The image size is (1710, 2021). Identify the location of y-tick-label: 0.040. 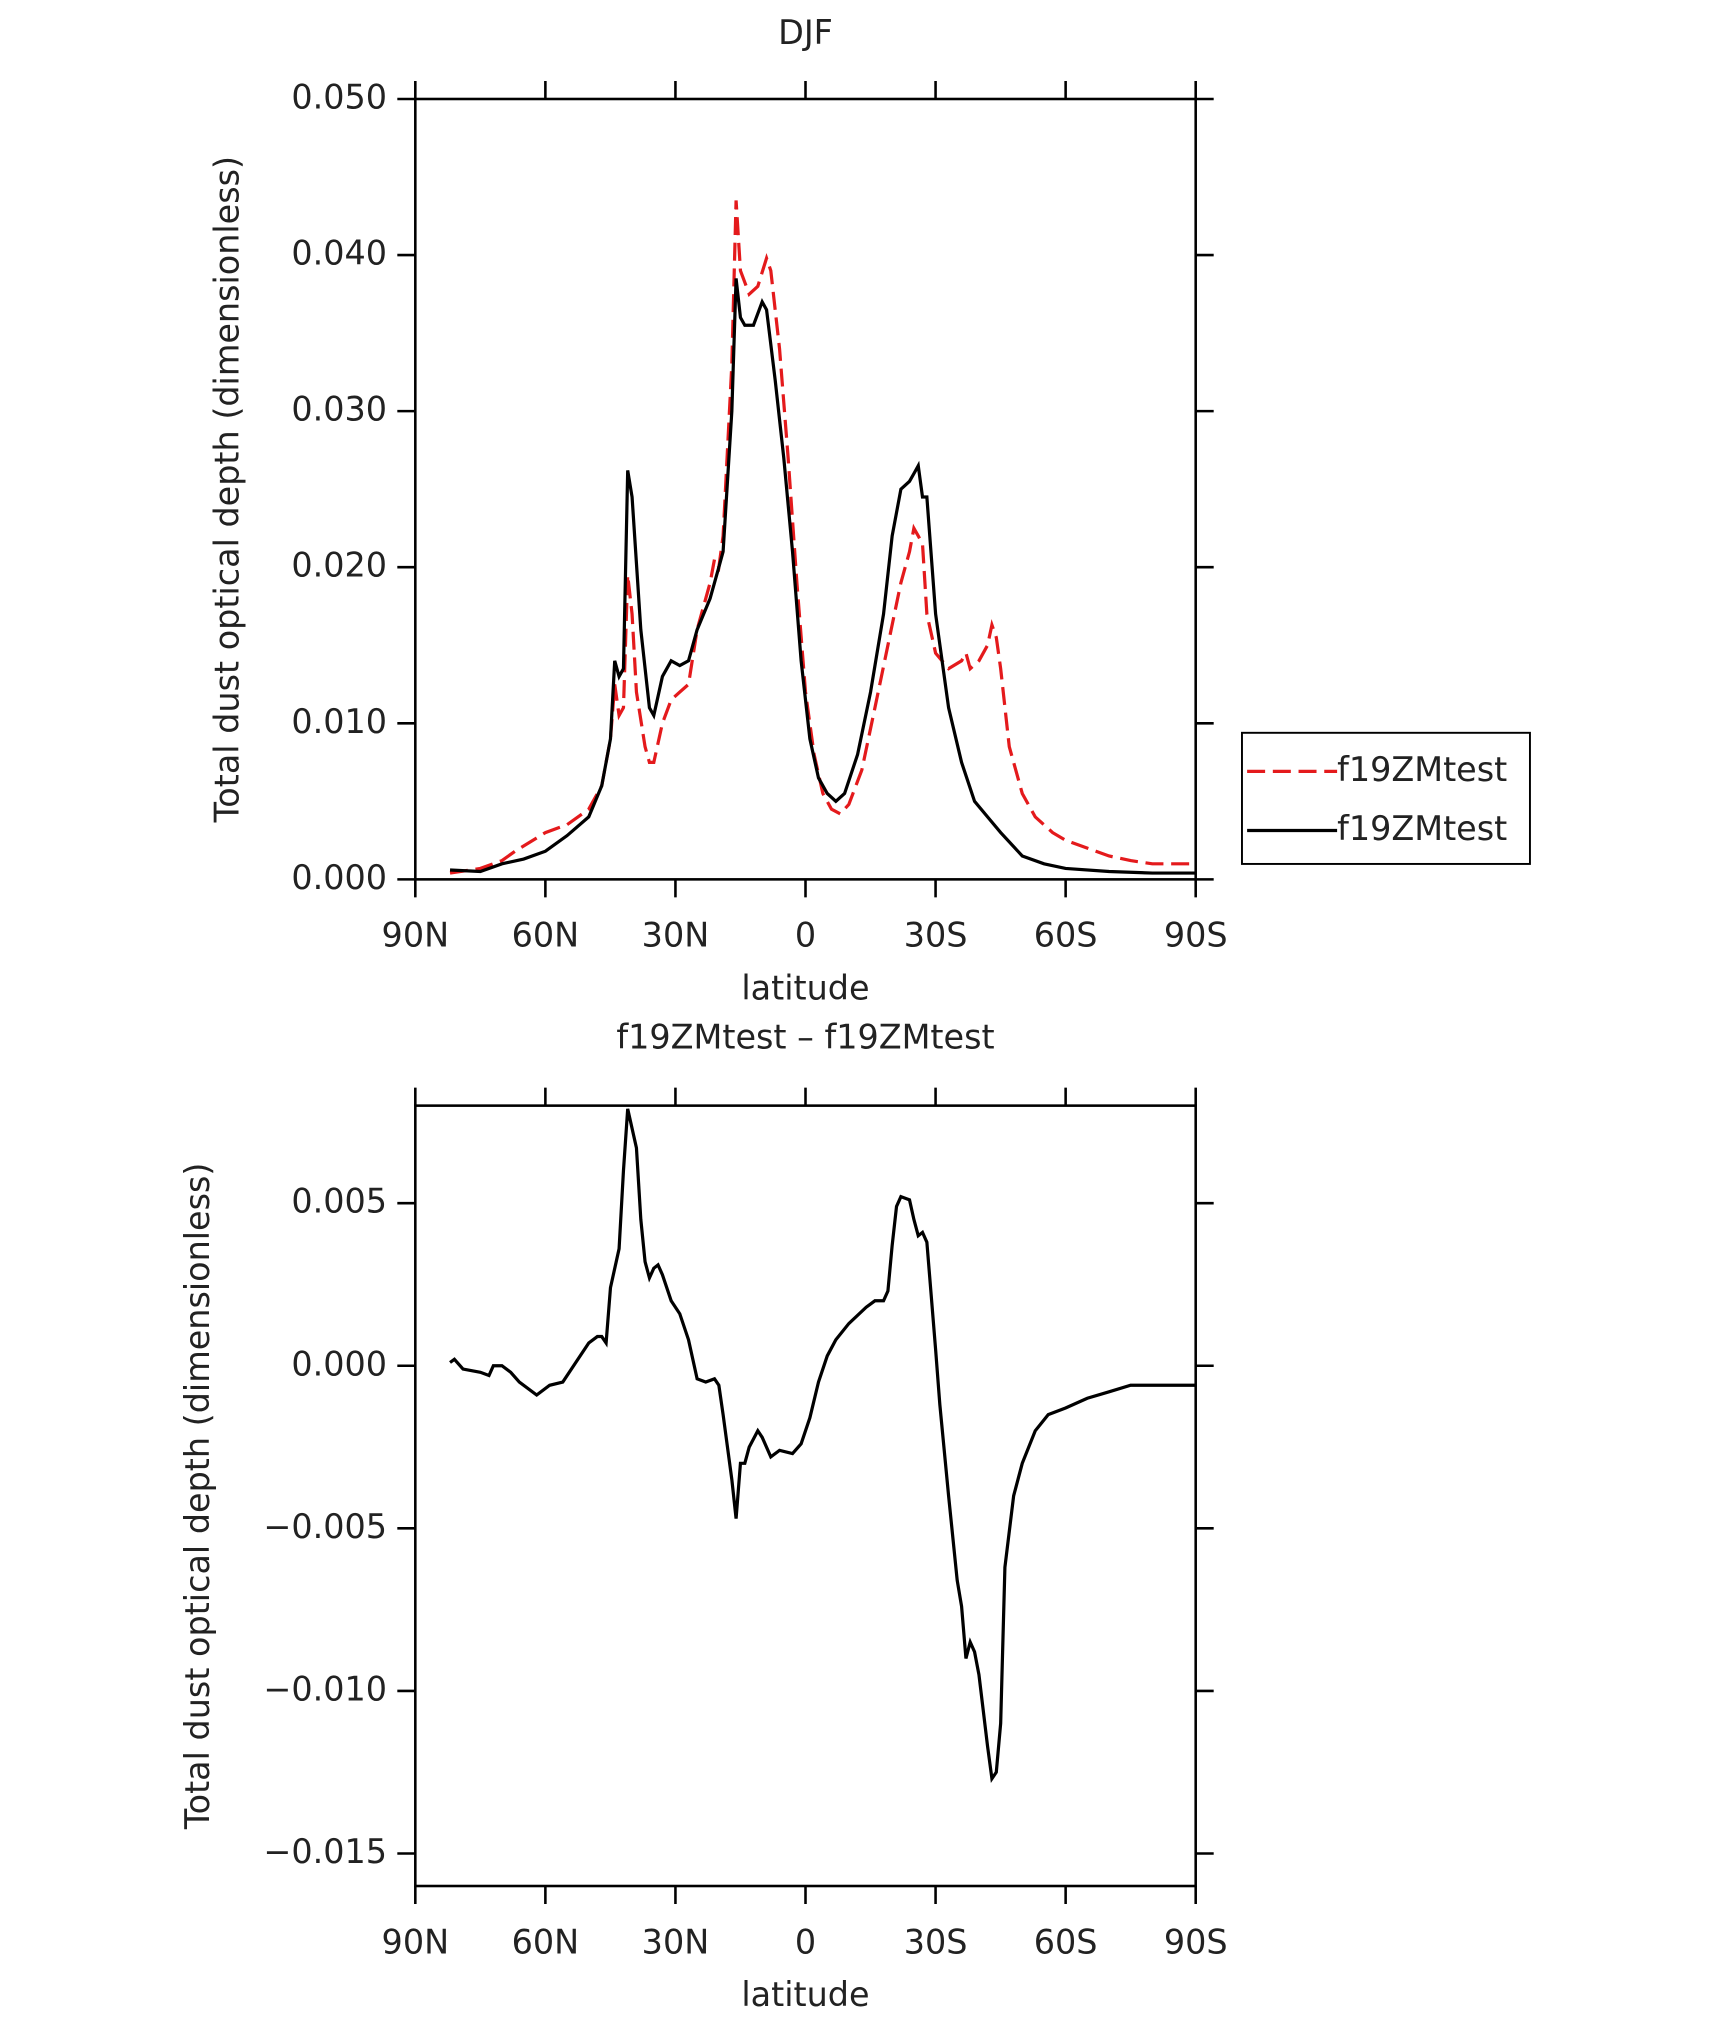
(339, 253).